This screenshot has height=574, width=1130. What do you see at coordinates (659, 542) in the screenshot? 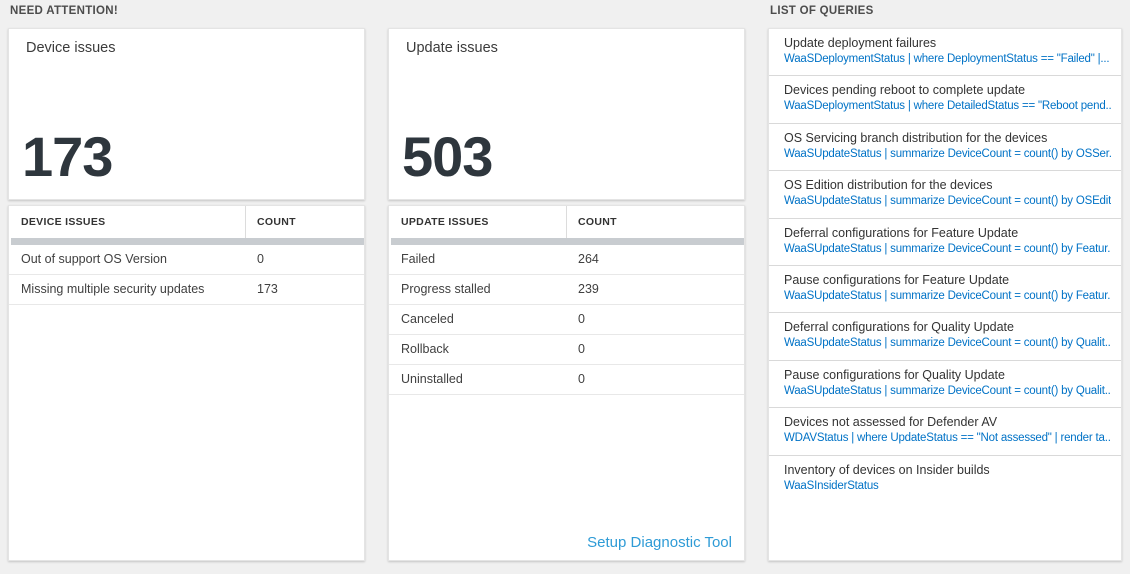
I see `setup-diagnostic-tool-link: Setup Diagnostic Tool` at bounding box center [659, 542].